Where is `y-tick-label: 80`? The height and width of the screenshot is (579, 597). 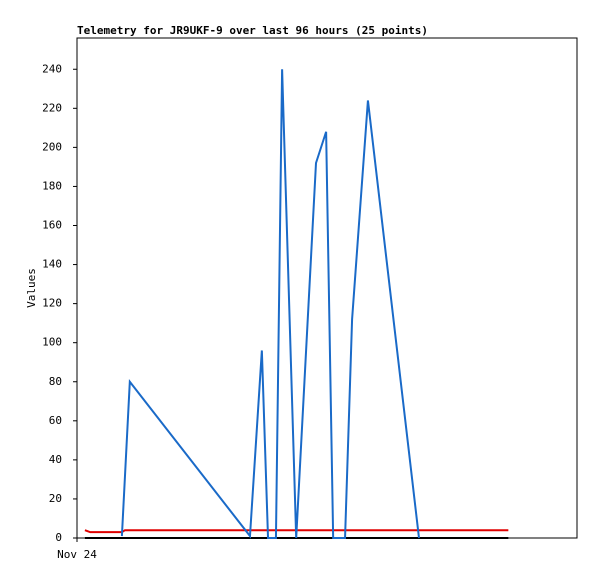 y-tick-label: 80 is located at coordinates (55, 381).